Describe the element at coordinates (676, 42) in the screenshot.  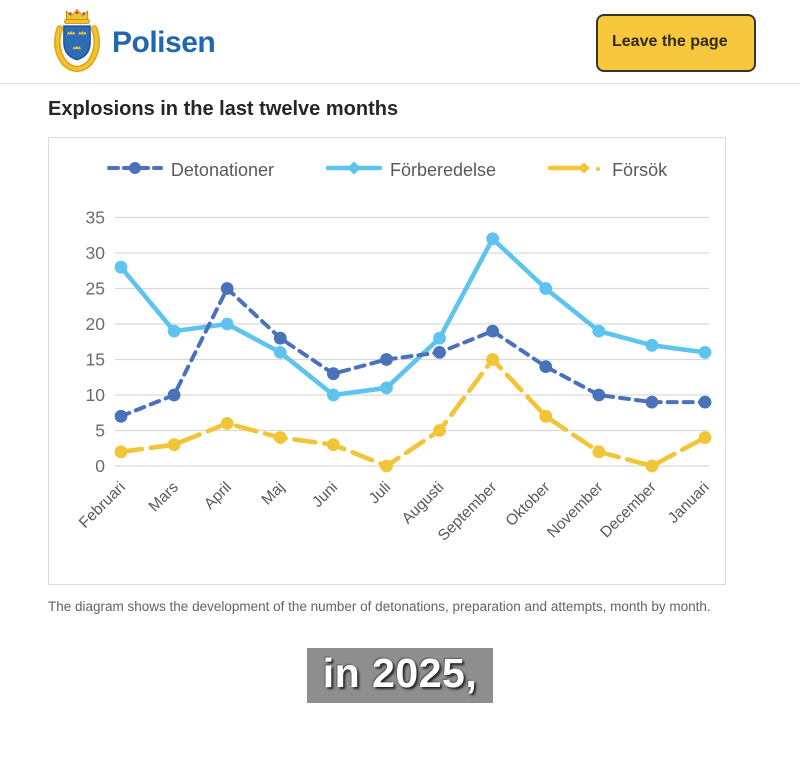
I see `leave-page-button: Leave the page` at that location.